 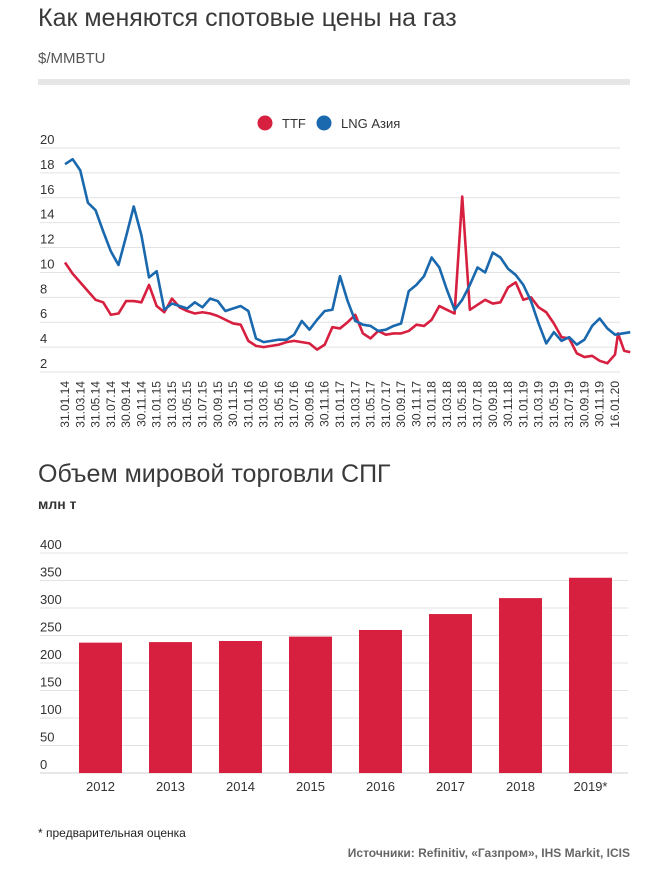 What do you see at coordinates (590, 675) in the screenshot?
I see `bar-2019` at bounding box center [590, 675].